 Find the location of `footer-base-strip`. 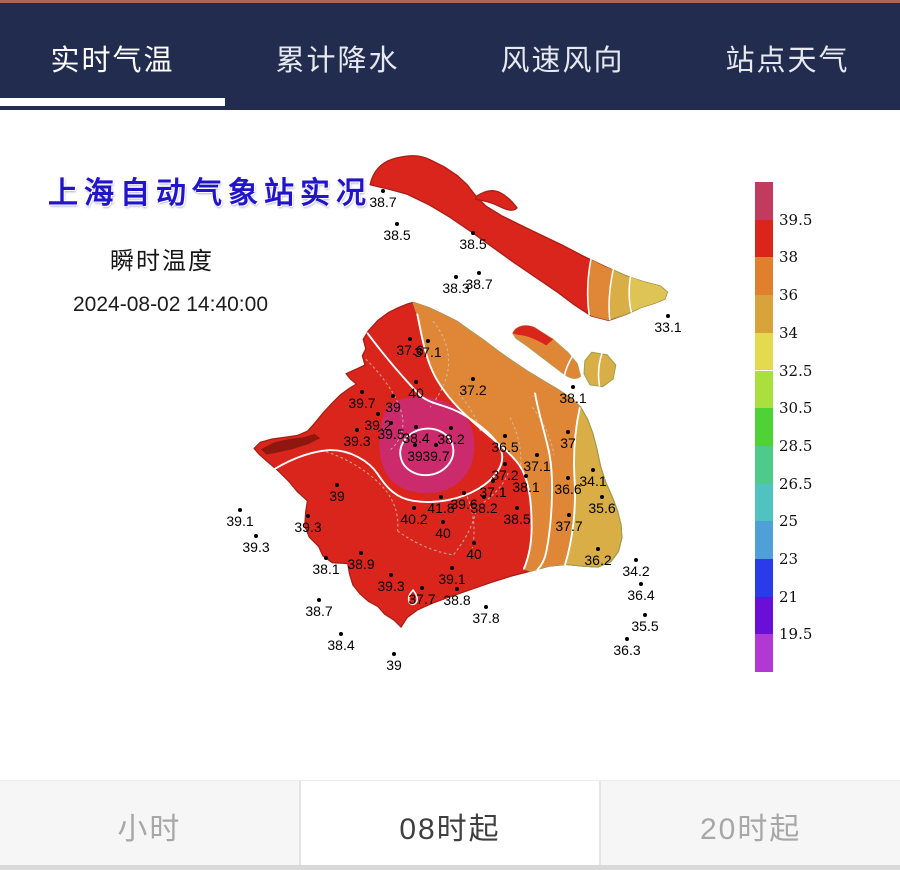

footer-base-strip is located at coordinates (450, 867).